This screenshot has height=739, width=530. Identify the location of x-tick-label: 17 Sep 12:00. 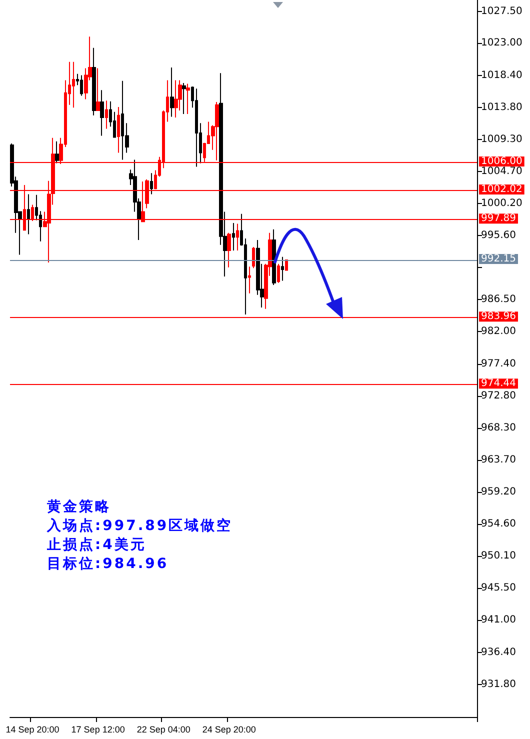
(98, 729).